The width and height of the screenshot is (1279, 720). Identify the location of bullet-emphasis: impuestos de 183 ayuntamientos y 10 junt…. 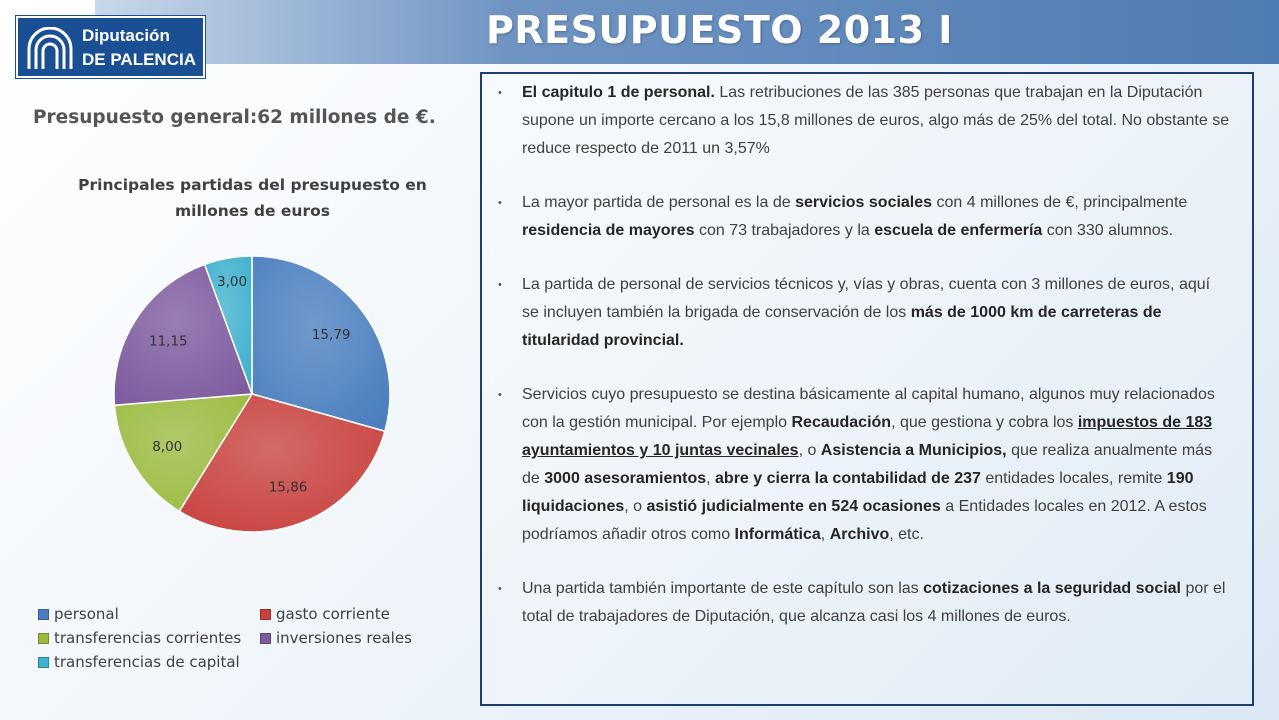
(867, 436).